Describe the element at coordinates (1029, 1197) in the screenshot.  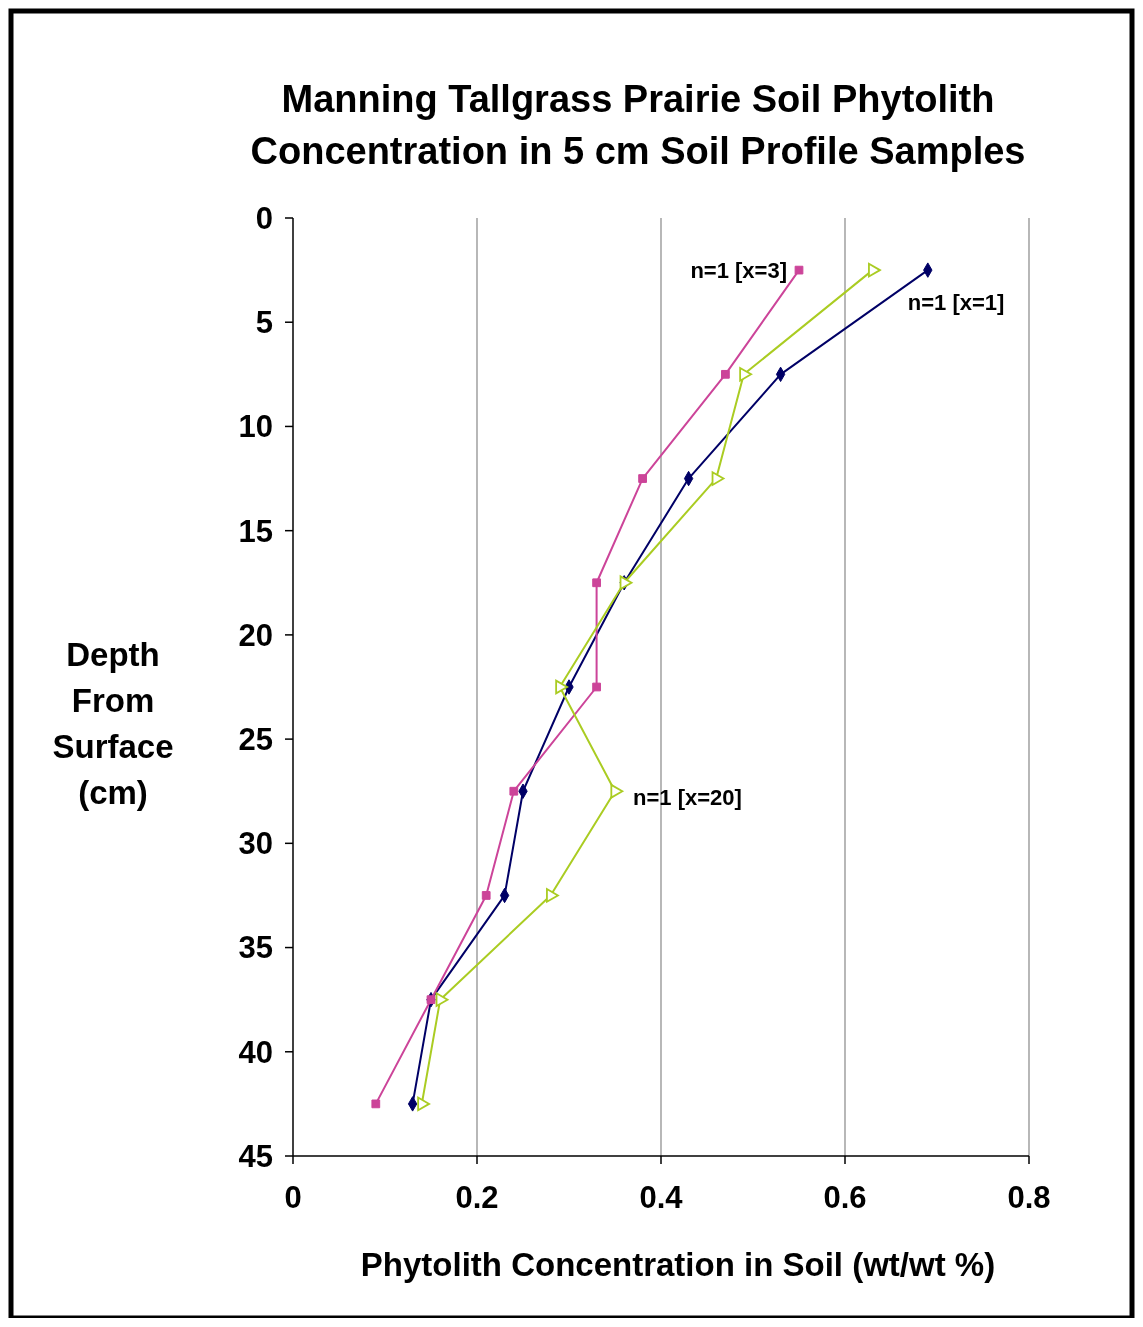
I see `x-tick-label: 0.8` at that location.